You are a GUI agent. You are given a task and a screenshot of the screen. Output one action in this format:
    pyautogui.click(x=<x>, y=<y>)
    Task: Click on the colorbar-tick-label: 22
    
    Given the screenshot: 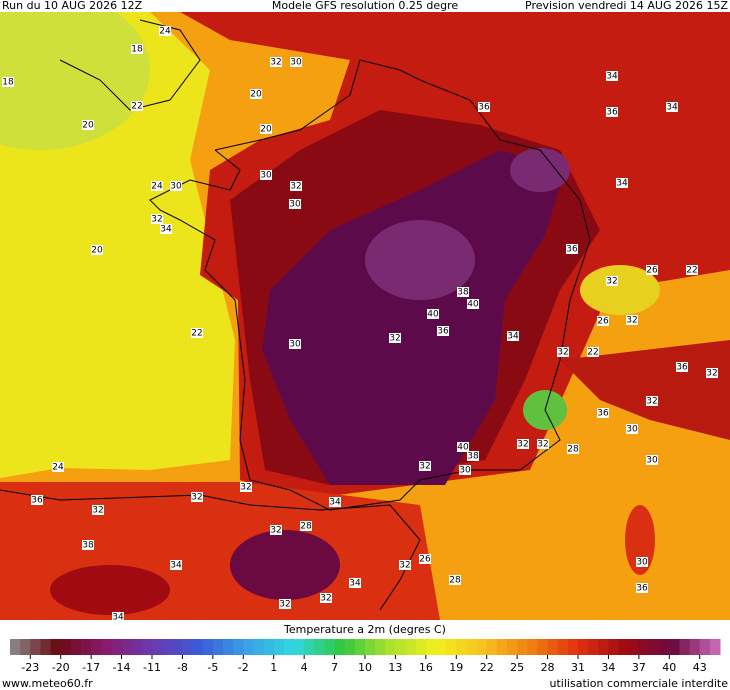 What is the action you would take?
    pyautogui.click(x=487, y=667)
    